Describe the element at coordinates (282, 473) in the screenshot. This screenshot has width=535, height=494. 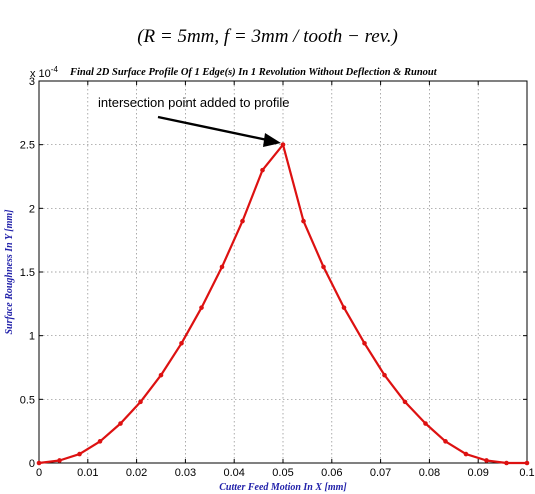
I see `x-tick-label: 0.05` at that location.